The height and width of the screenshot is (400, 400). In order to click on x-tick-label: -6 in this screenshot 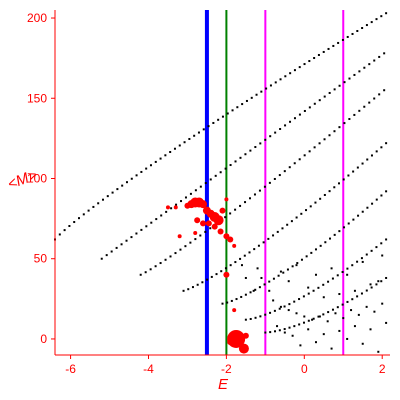, I will do `click(70, 369)`.